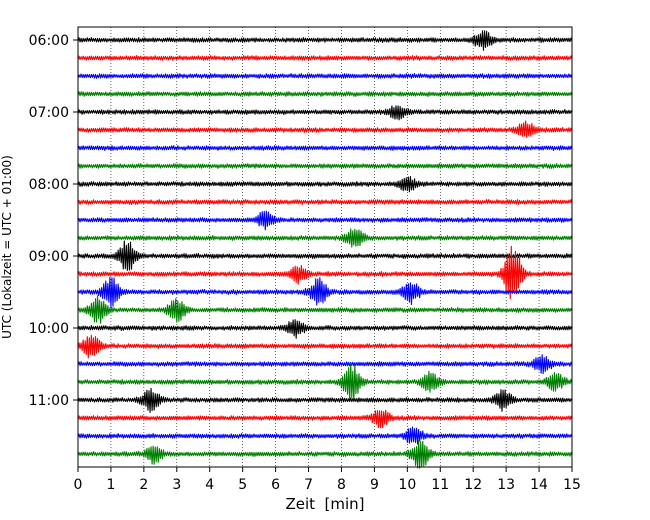 The height and width of the screenshot is (520, 650). I want to click on x-tick-label: 5, so click(242, 485).